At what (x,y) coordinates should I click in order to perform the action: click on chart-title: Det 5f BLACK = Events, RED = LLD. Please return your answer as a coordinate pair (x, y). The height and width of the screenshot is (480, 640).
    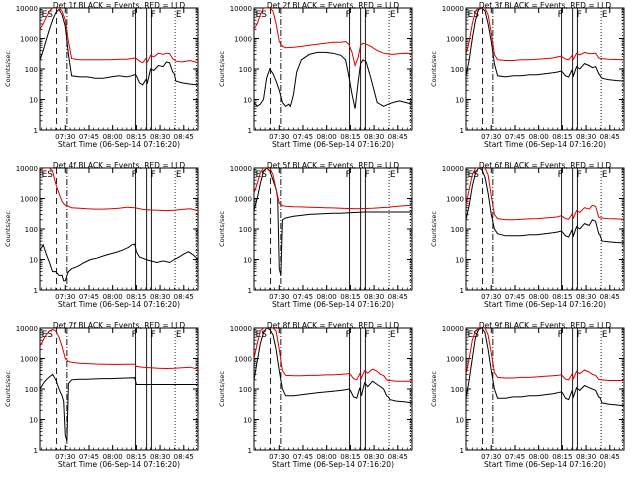
    Looking at the image, I should click on (333, 165).